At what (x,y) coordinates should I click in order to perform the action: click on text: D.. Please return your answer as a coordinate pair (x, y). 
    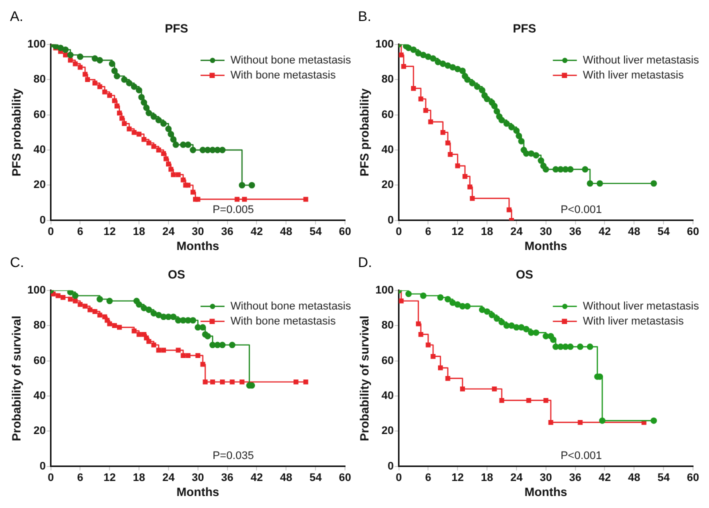
    Looking at the image, I should click on (365, 262).